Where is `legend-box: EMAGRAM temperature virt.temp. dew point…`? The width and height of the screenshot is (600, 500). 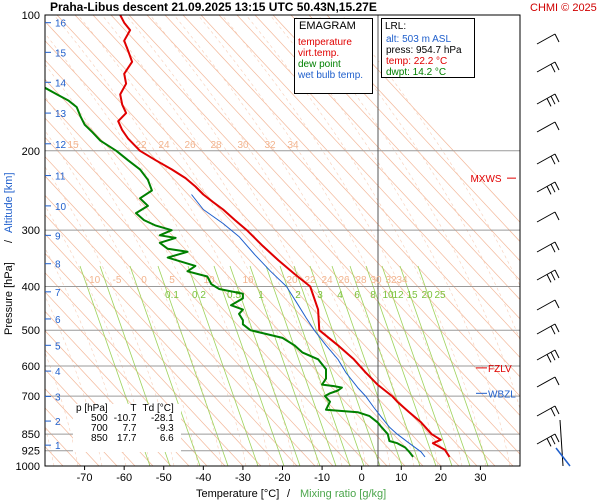
legend-box: EMAGRAM temperature virt.temp. dew point… is located at coordinates (333, 56).